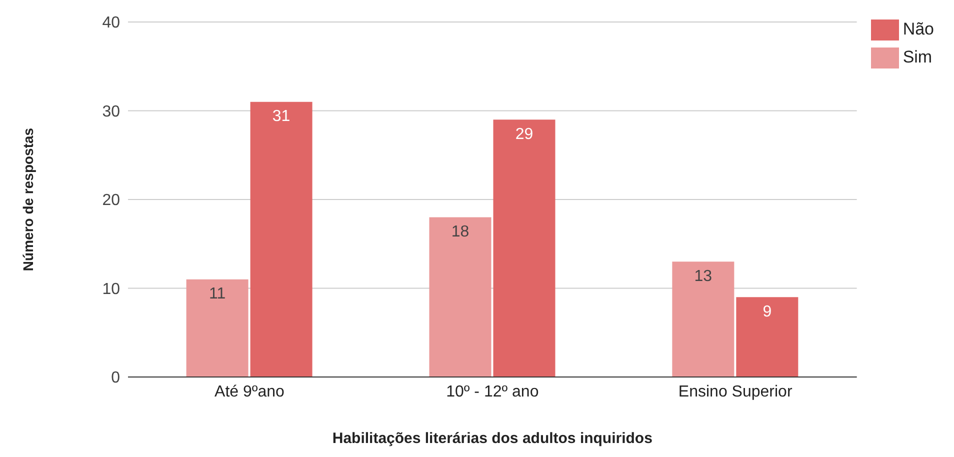  Describe the element at coordinates (28, 200) in the screenshot. I see `y-axis-title: Número de respostas` at that location.